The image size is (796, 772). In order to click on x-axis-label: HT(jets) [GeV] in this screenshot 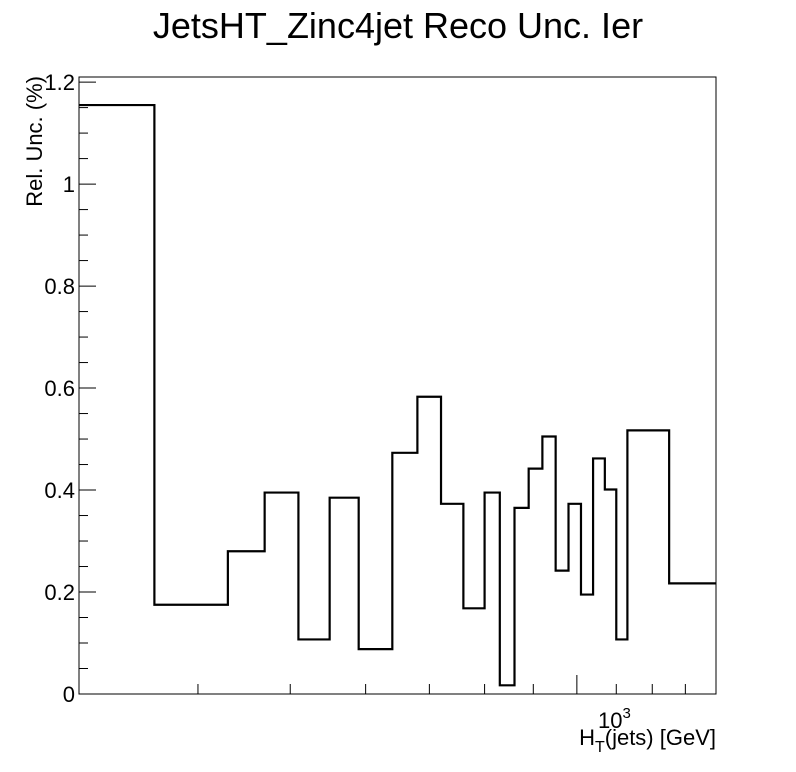, I will do `click(647, 740)`.